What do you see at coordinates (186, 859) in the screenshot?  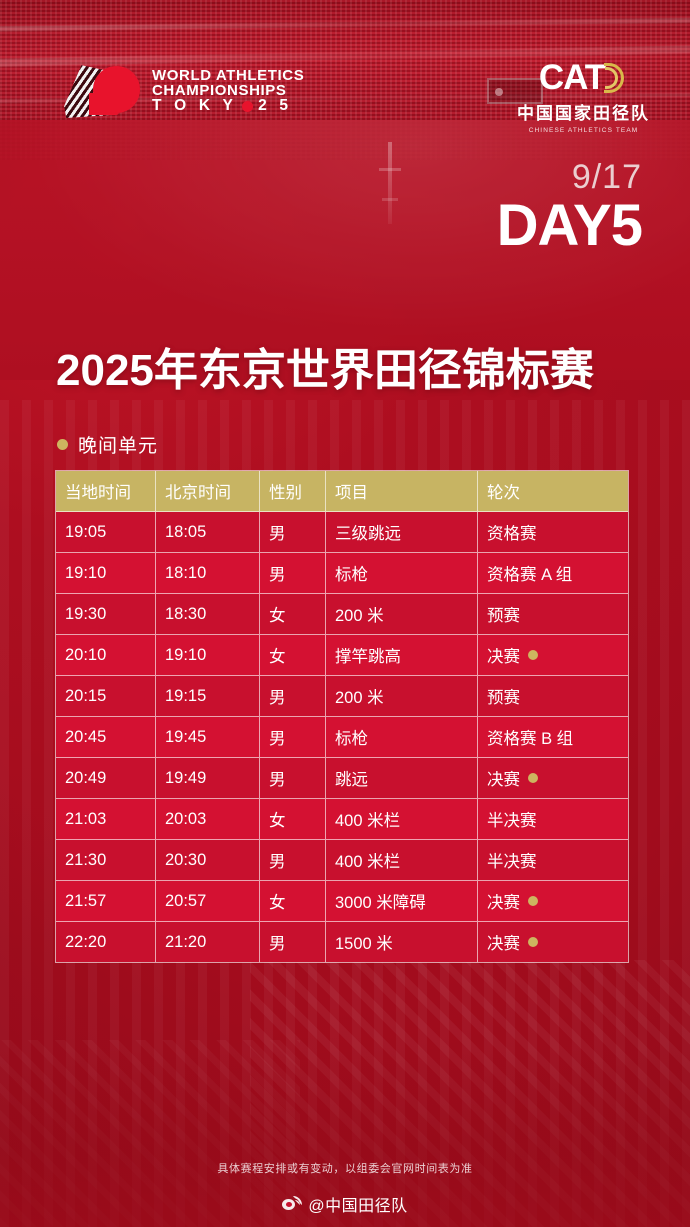 I see `cell-beijing-time-text: 20:30` at bounding box center [186, 859].